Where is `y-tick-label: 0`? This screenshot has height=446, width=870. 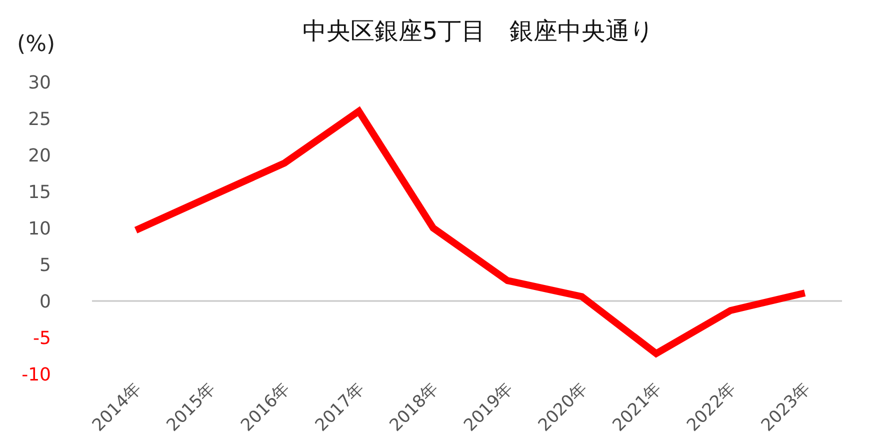 y-tick-label: 0 is located at coordinates (45, 301).